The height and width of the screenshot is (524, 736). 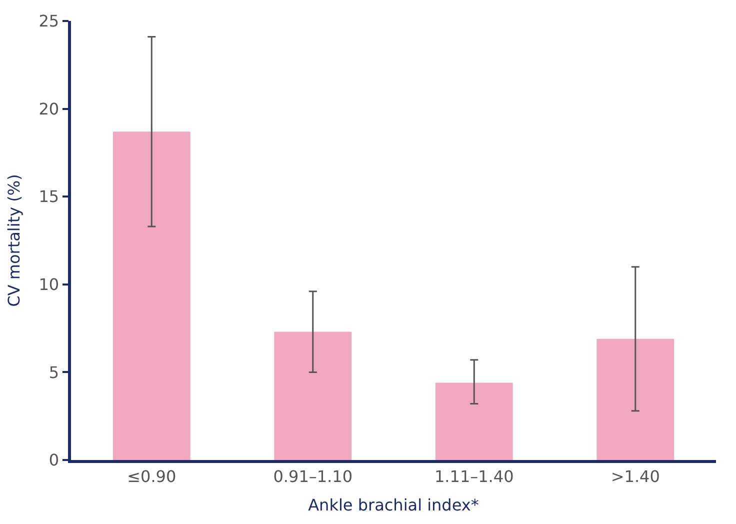 What do you see at coordinates (54, 372) in the screenshot?
I see `y-tick-label: 5` at bounding box center [54, 372].